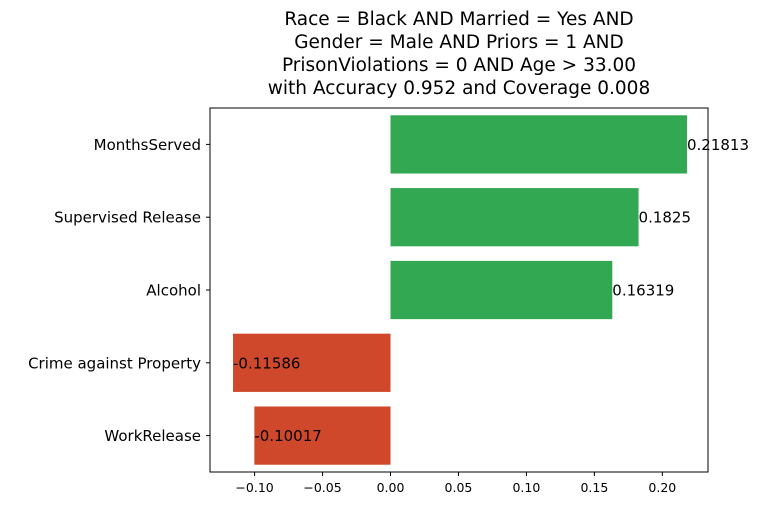  What do you see at coordinates (147, 145) in the screenshot?
I see `y-tick-label: MonthsServed` at bounding box center [147, 145].